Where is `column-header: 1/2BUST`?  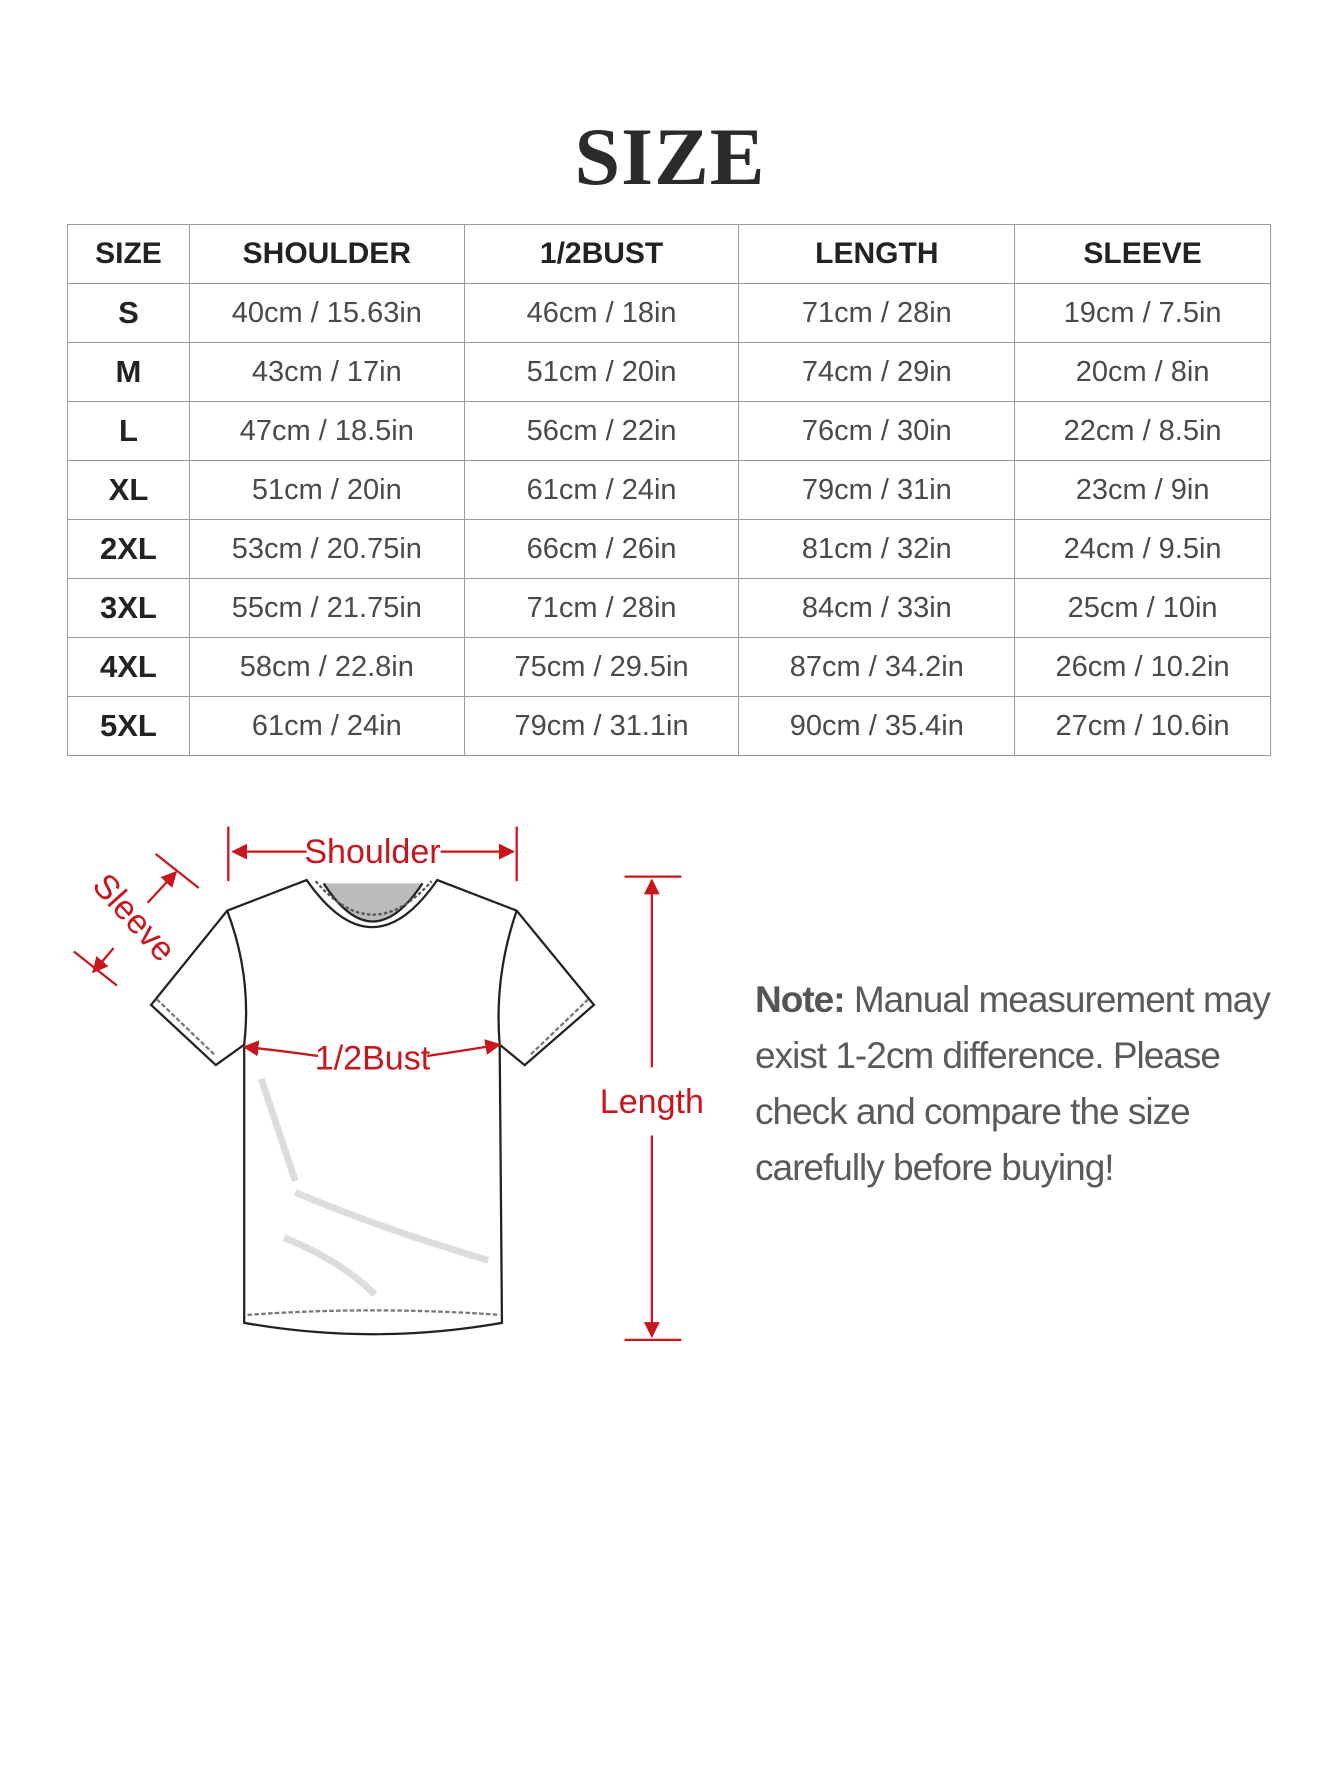
column-header: 1/2BUST is located at coordinates (601, 254).